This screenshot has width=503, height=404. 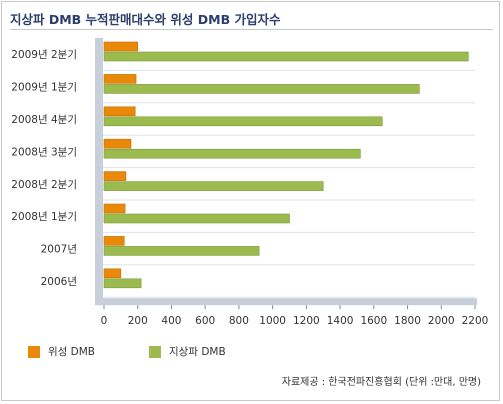 What do you see at coordinates (44, 120) in the screenshot?
I see `category-label: 2008년 4분기` at bounding box center [44, 120].